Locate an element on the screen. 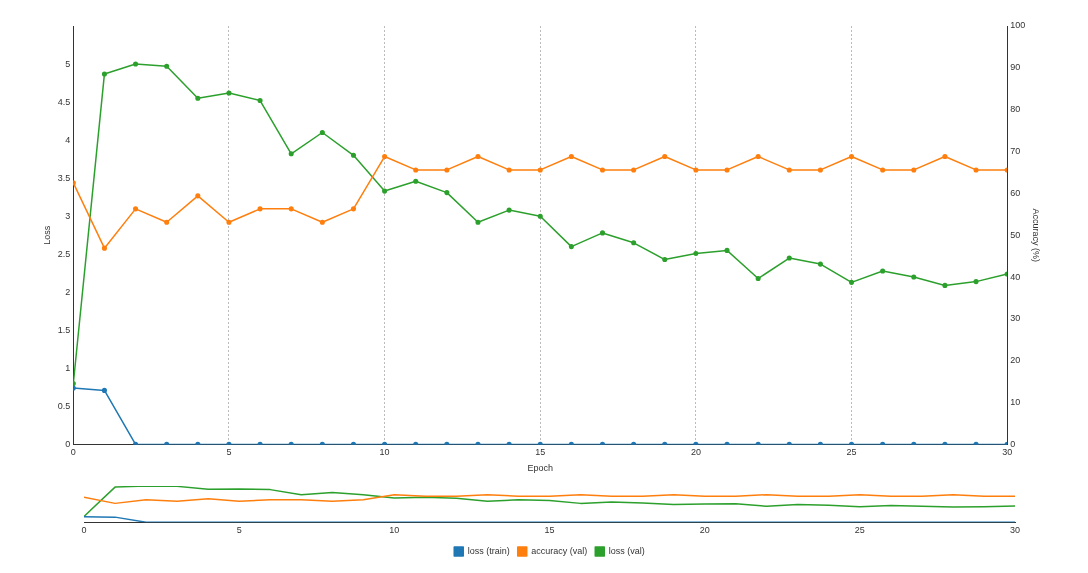  y-axis-title: Loss is located at coordinates (46, 235).